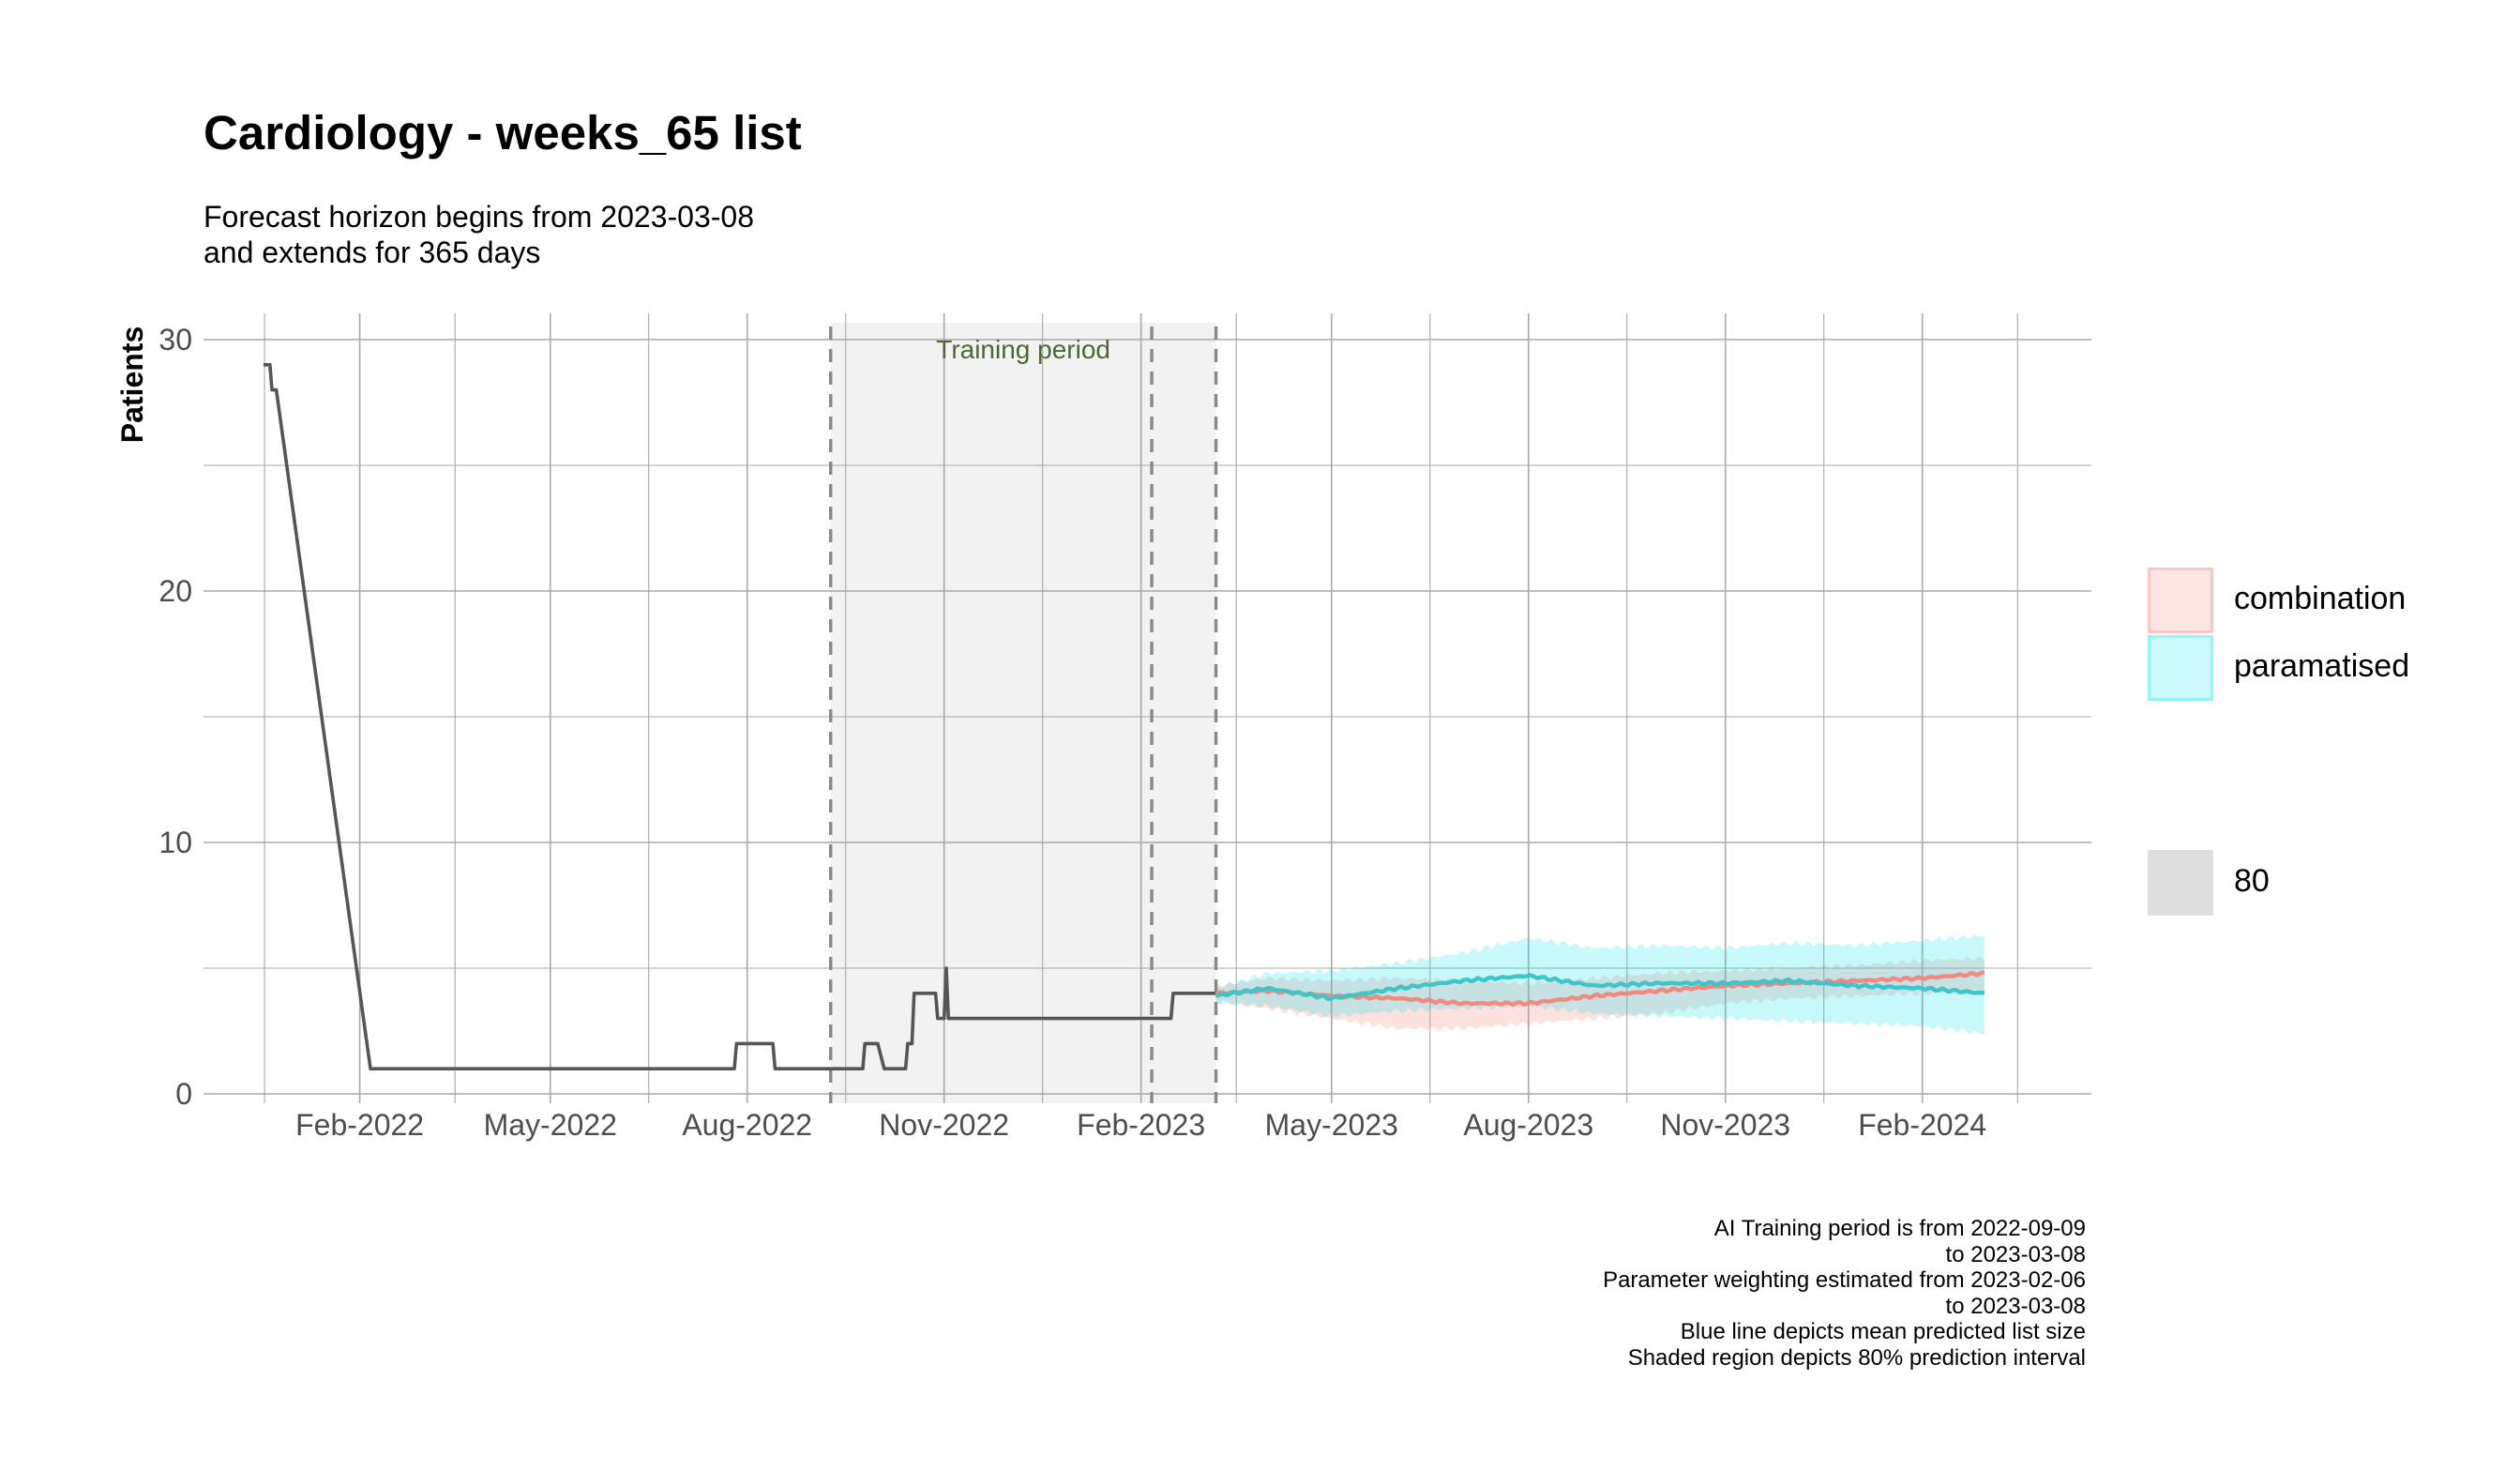 The width and height of the screenshot is (2520, 1471). I want to click on training-period-label: Training period, so click(1023, 349).